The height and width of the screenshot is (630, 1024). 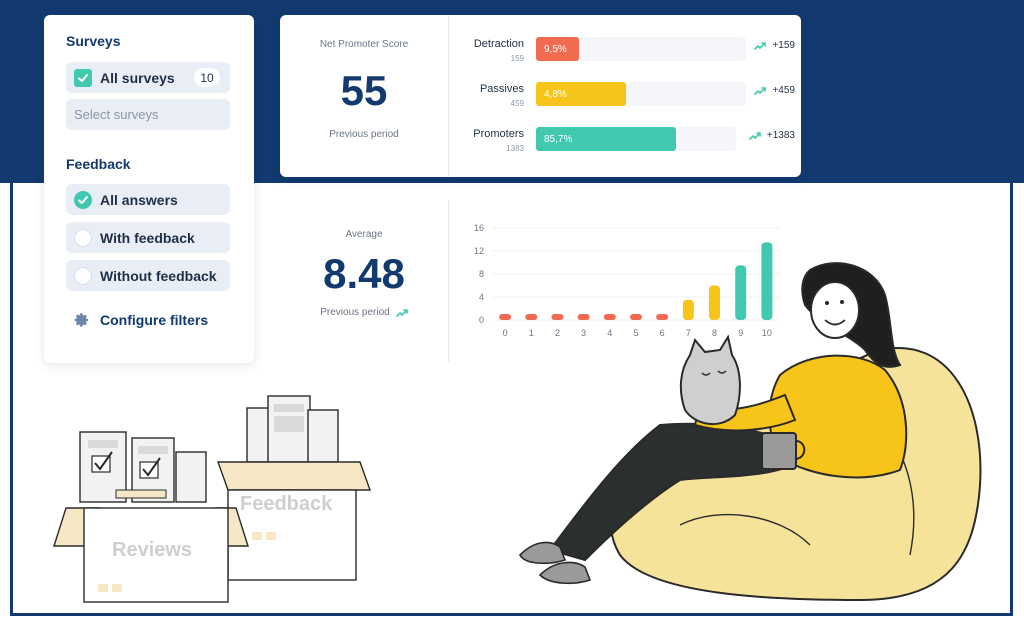 I want to click on y-tick-label: 4, so click(x=481, y=297).